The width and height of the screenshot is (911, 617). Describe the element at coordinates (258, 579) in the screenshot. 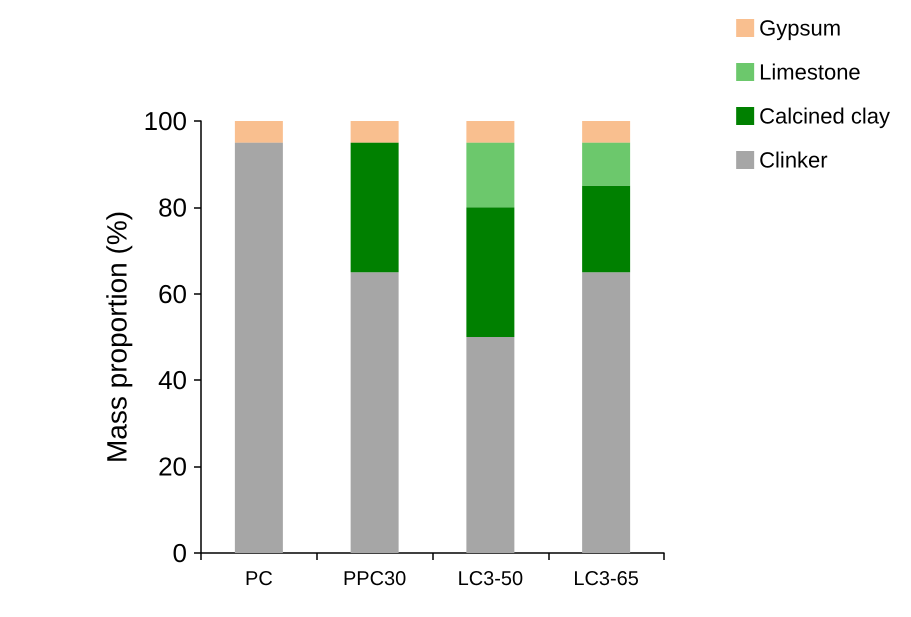

I see `x-tick-label: PC` at that location.